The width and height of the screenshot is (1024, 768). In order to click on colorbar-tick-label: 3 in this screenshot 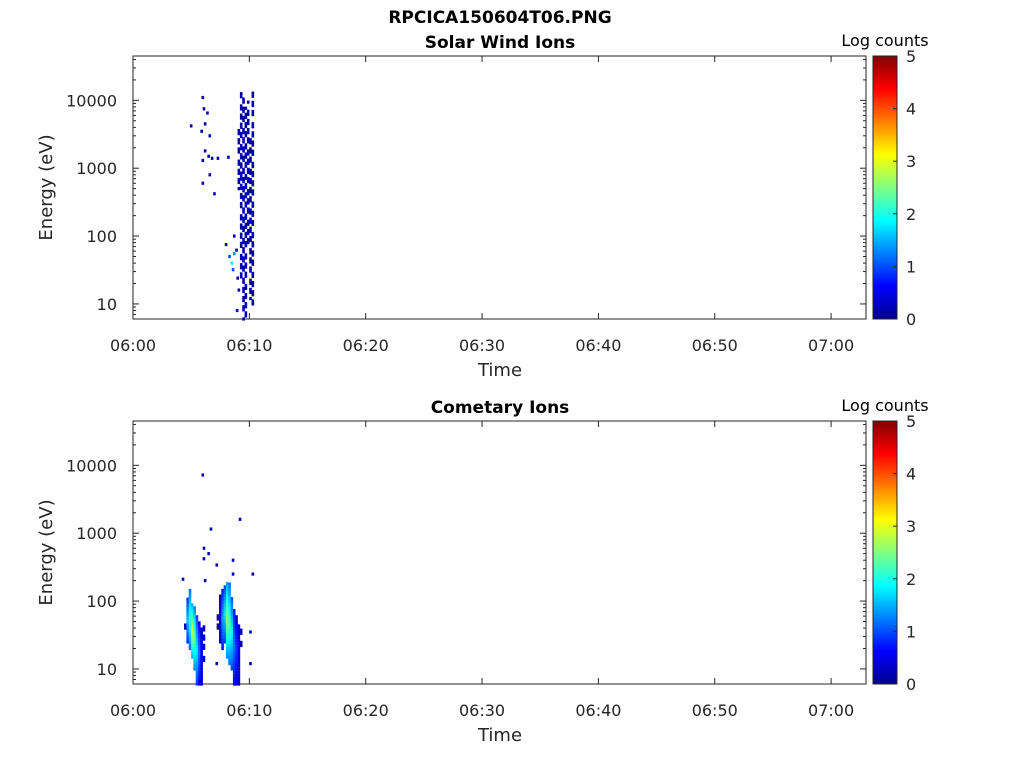, I will do `click(911, 526)`.